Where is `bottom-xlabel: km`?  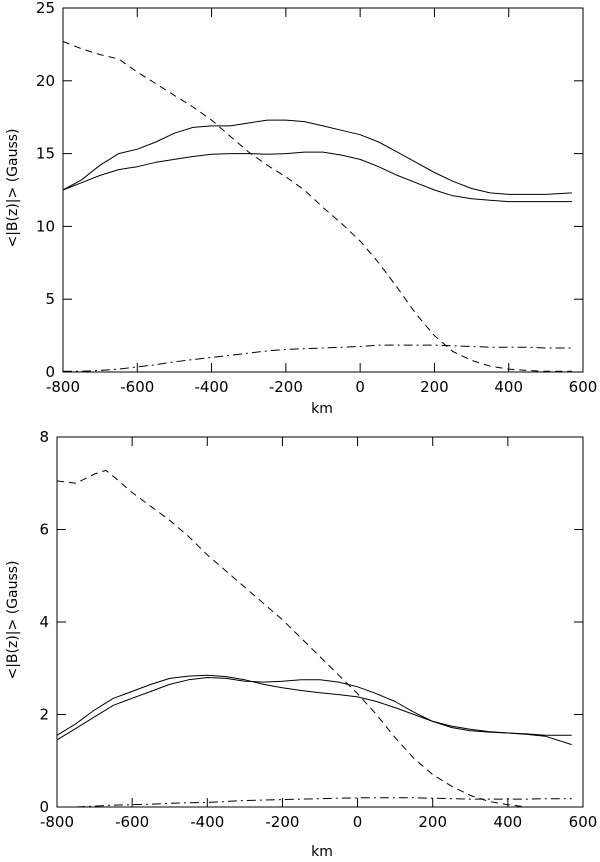 bottom-xlabel: km is located at coordinates (322, 852).